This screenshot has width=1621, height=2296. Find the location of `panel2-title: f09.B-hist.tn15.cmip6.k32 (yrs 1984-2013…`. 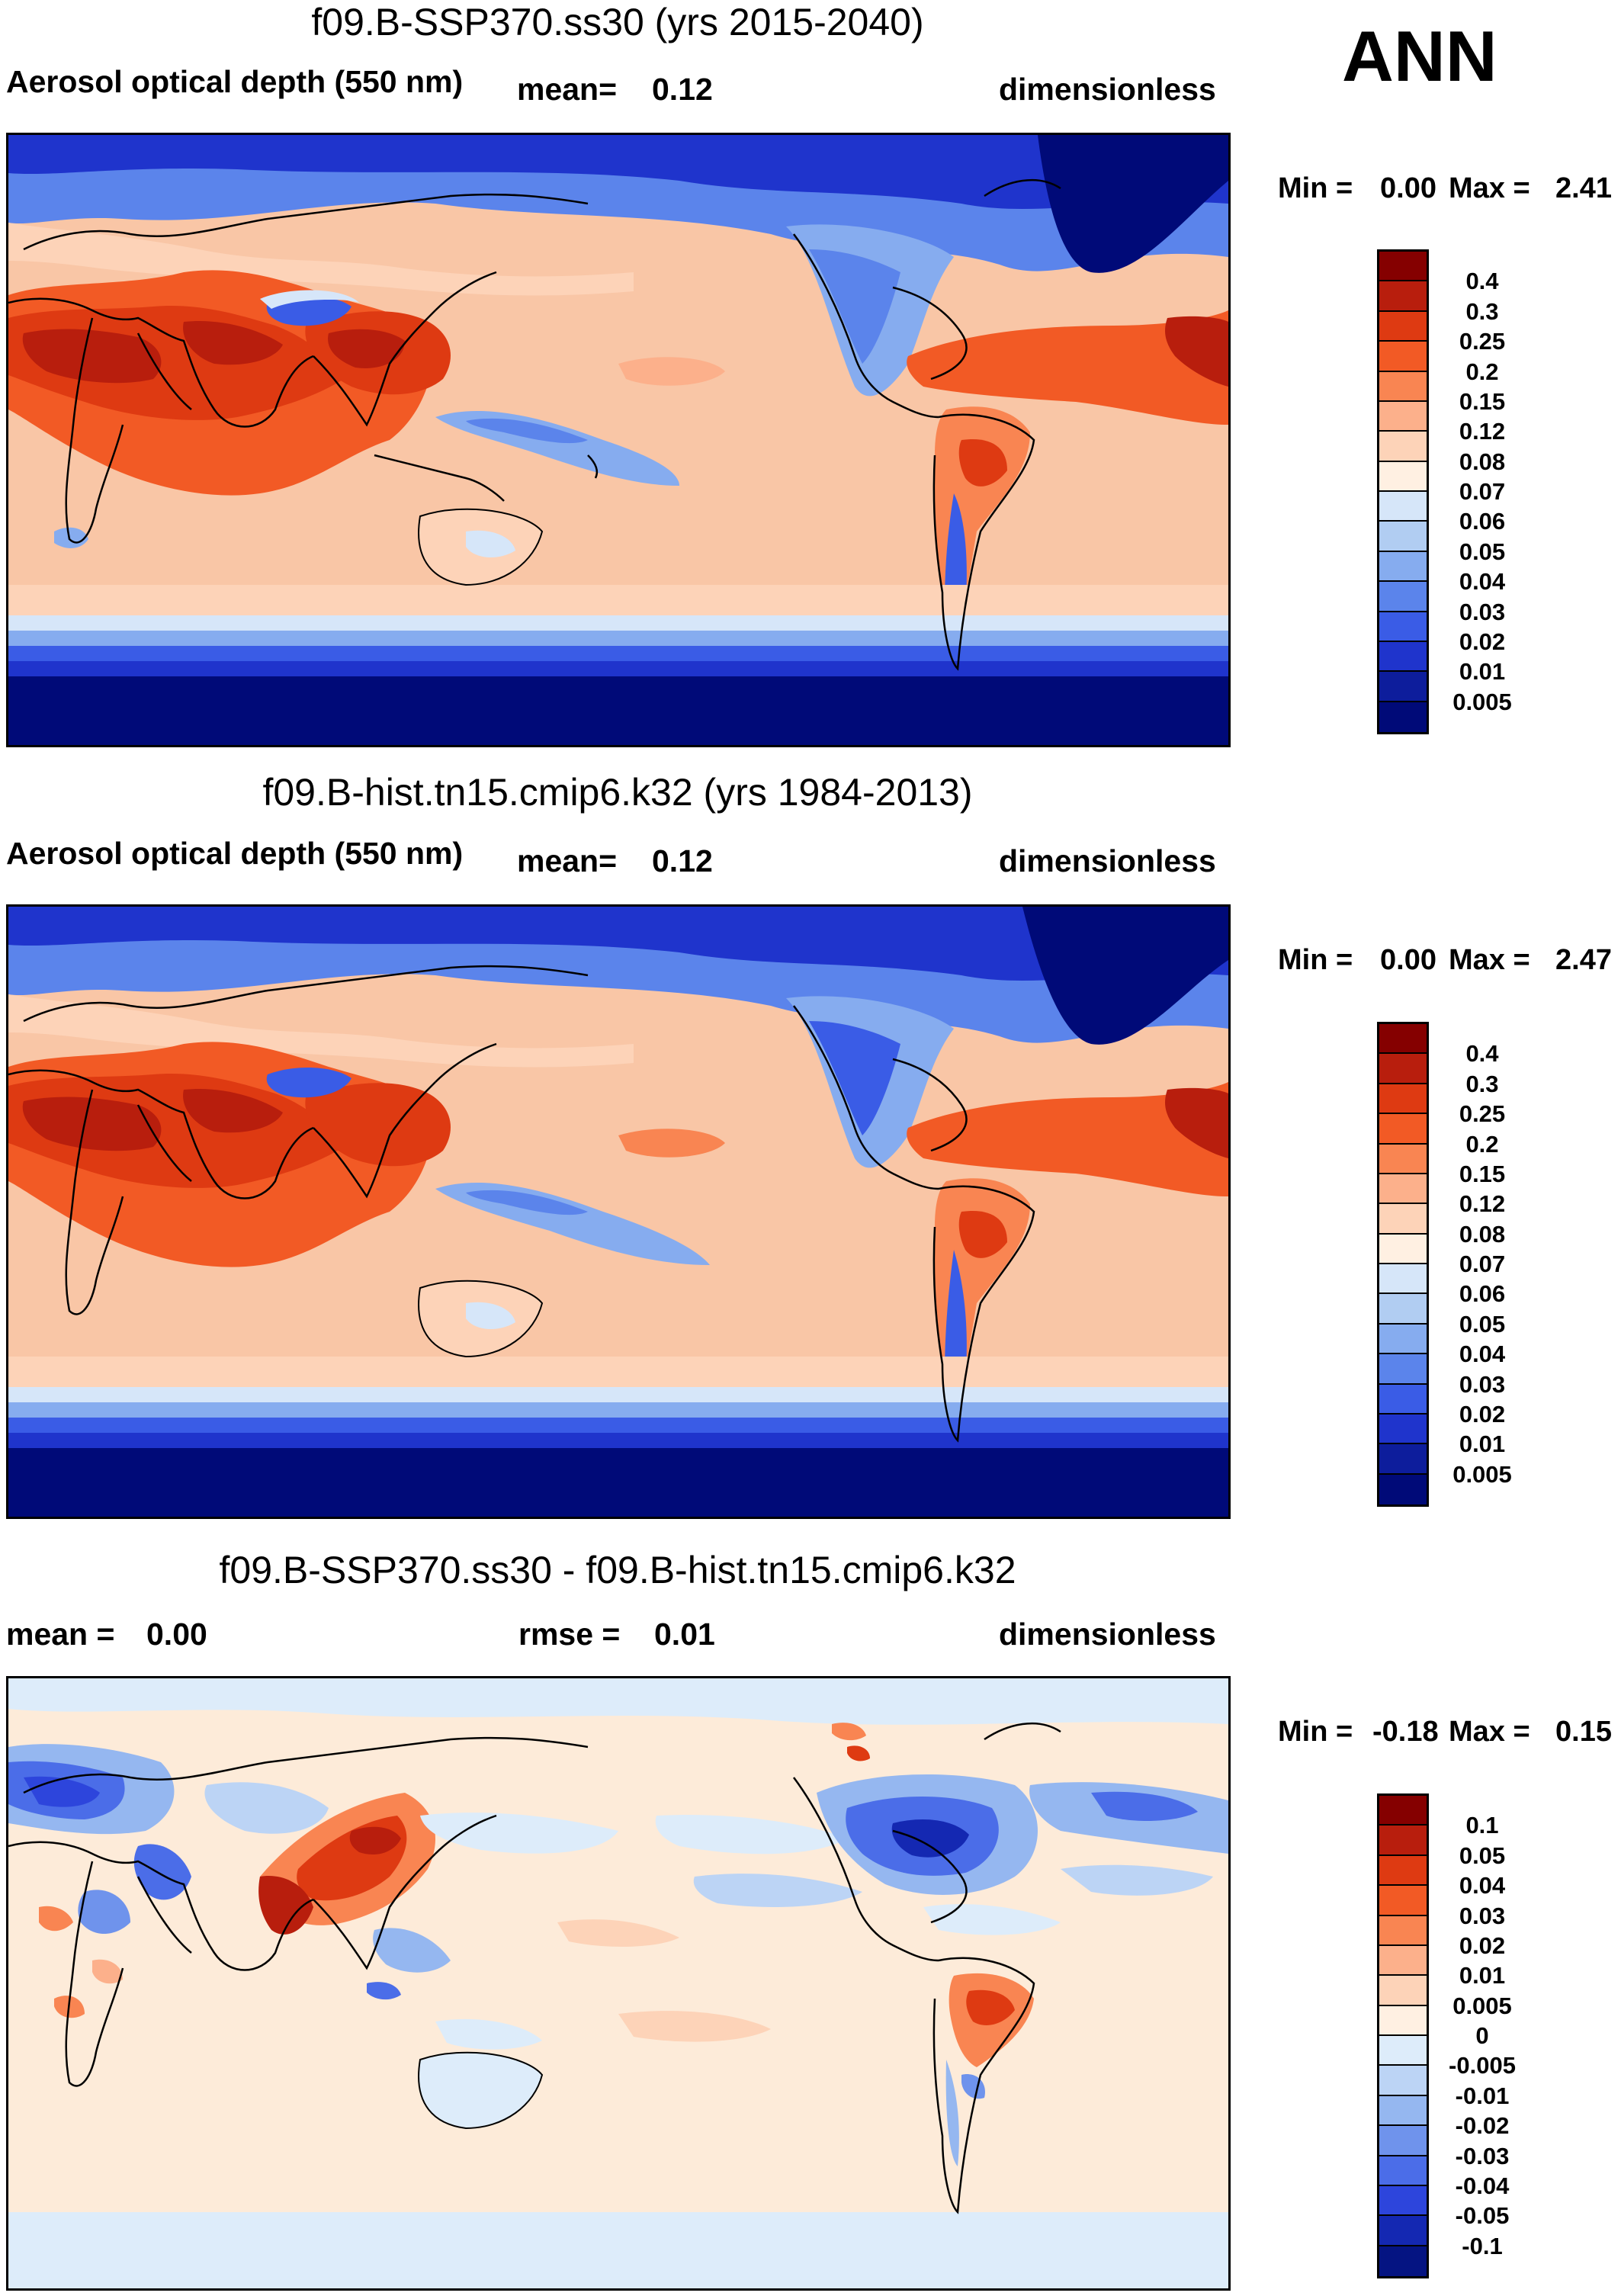

panel2-title: f09.B-hist.tn15.cmip6.k32 (yrs 1984-2013… is located at coordinates (617, 792).